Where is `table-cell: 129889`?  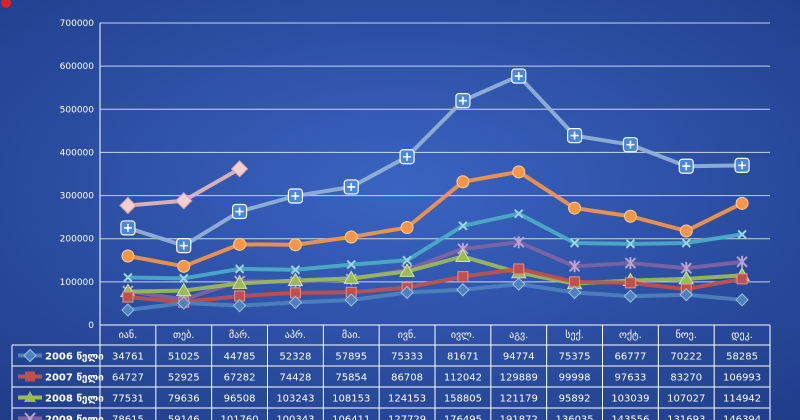 table-cell: 129889 is located at coordinates (519, 378).